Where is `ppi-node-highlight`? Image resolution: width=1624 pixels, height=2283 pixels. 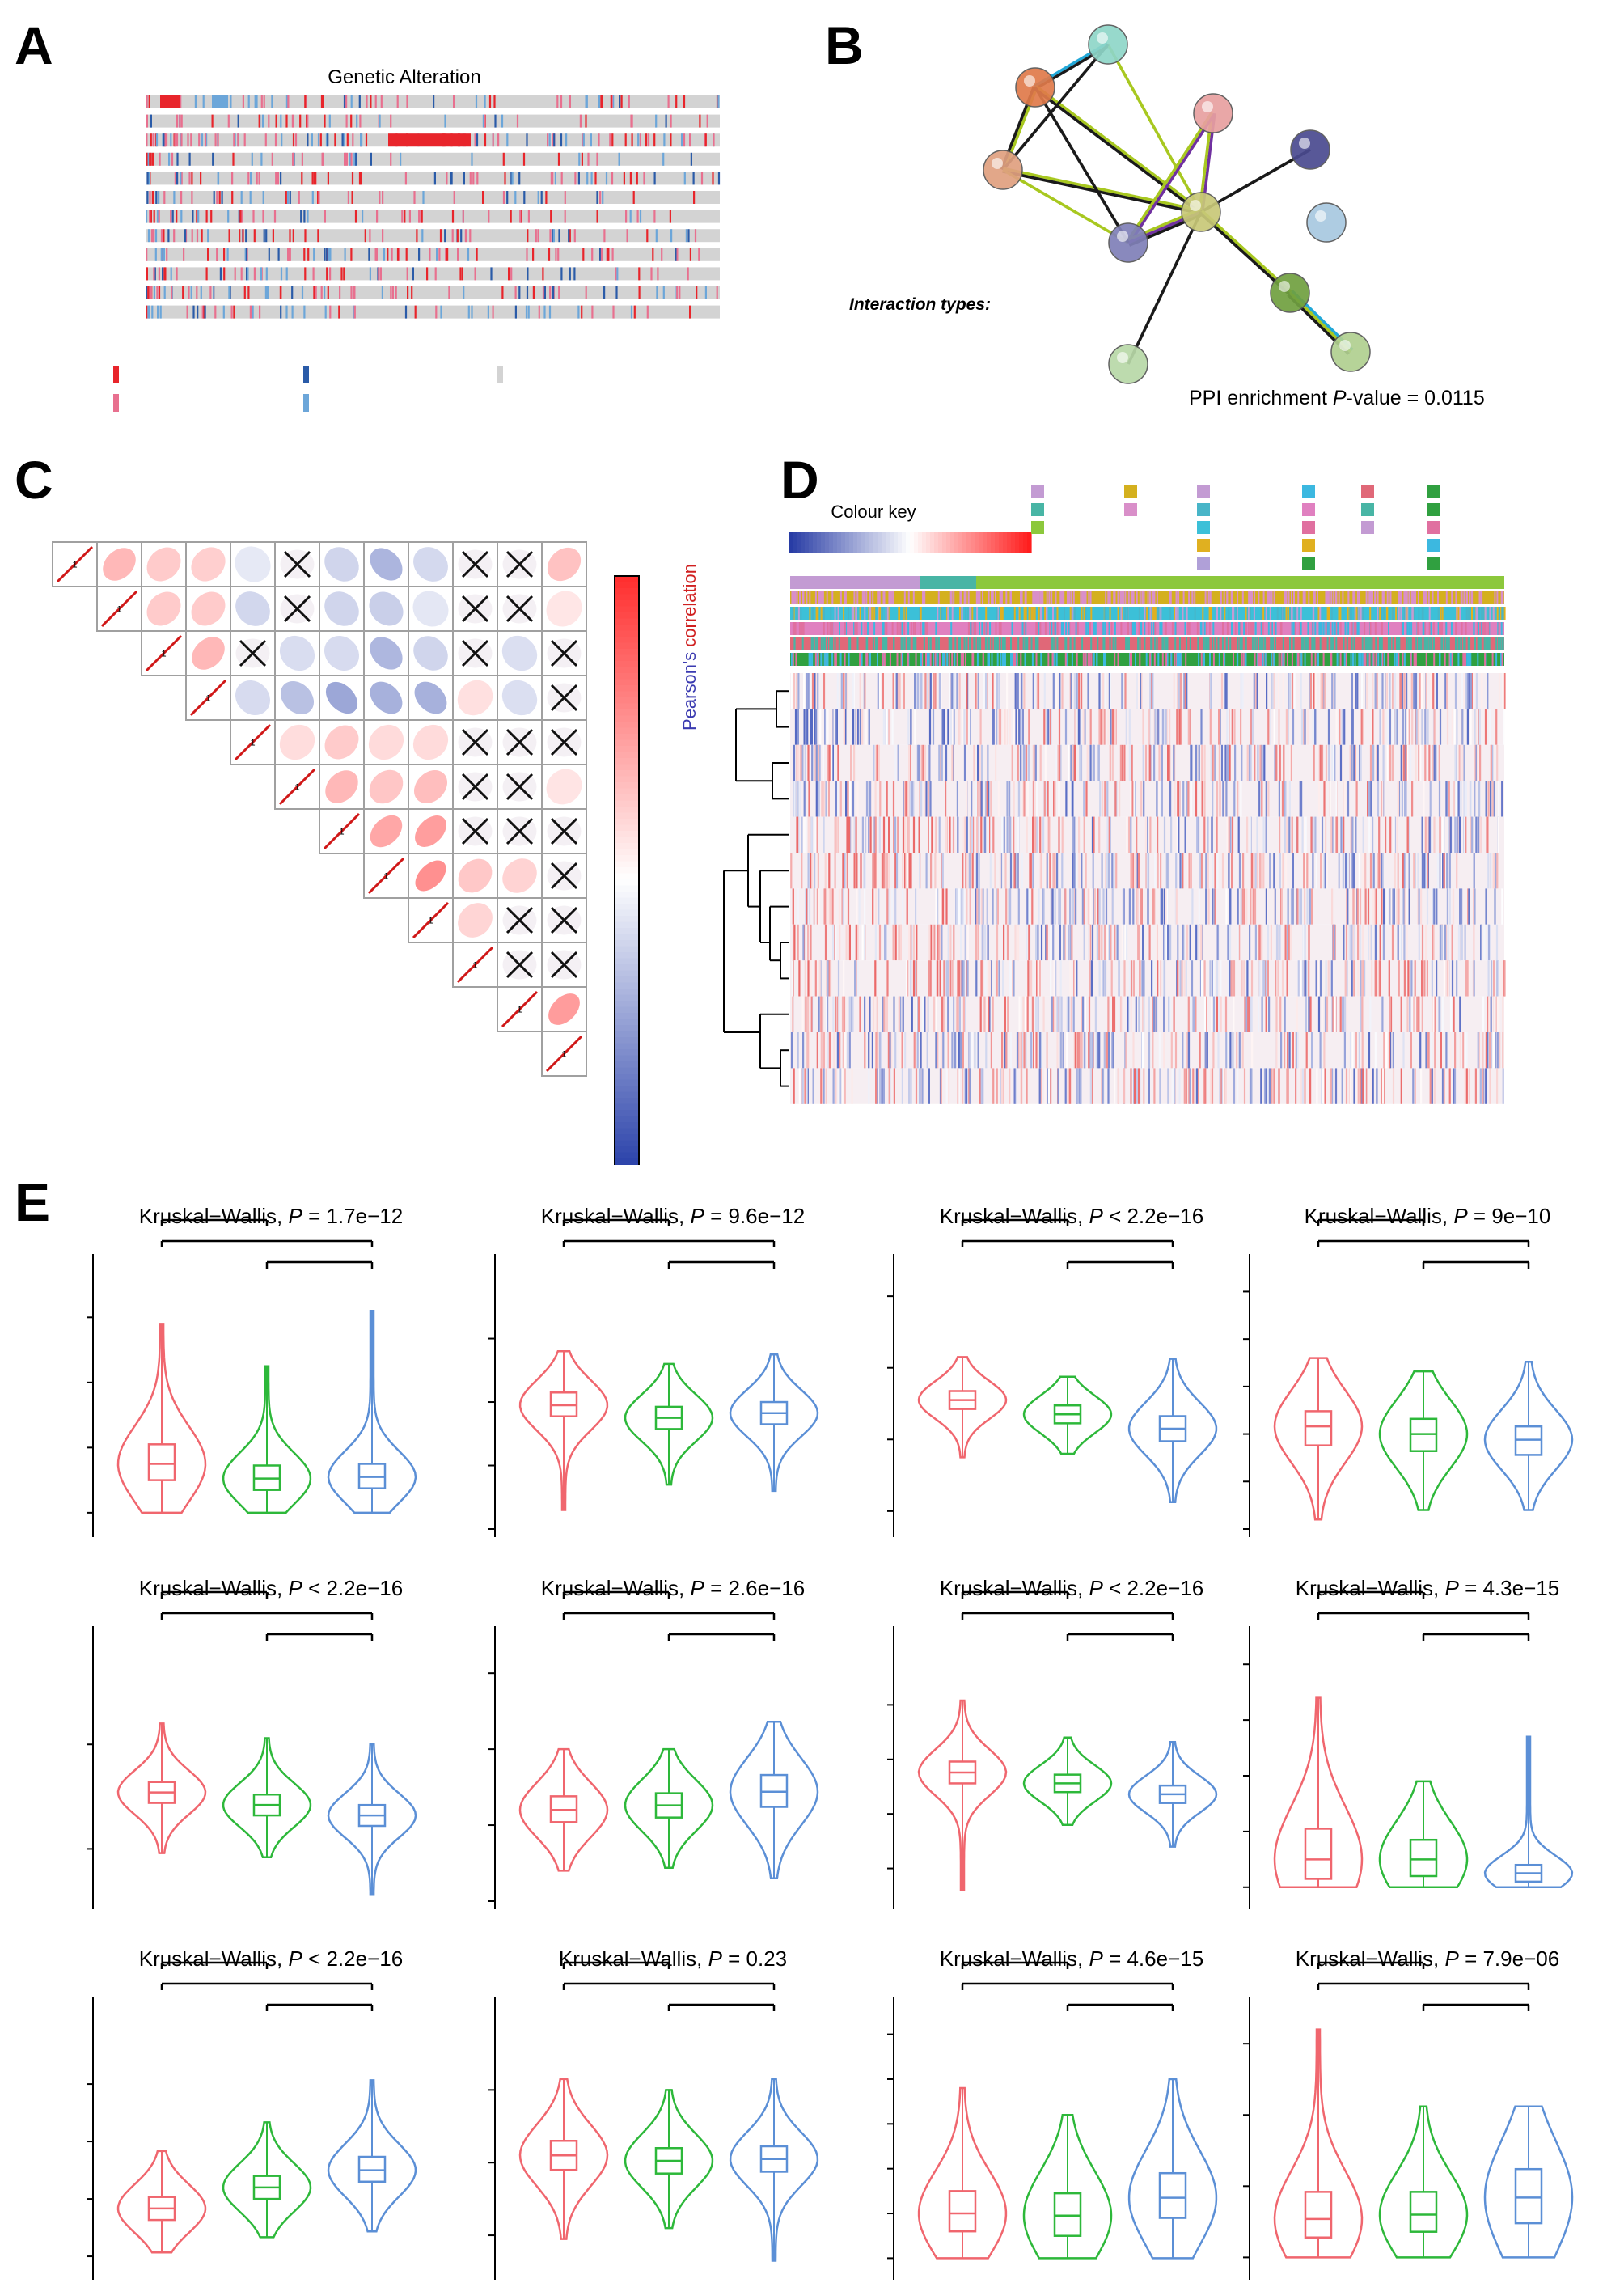 ppi-node-highlight is located at coordinates (1207, 106).